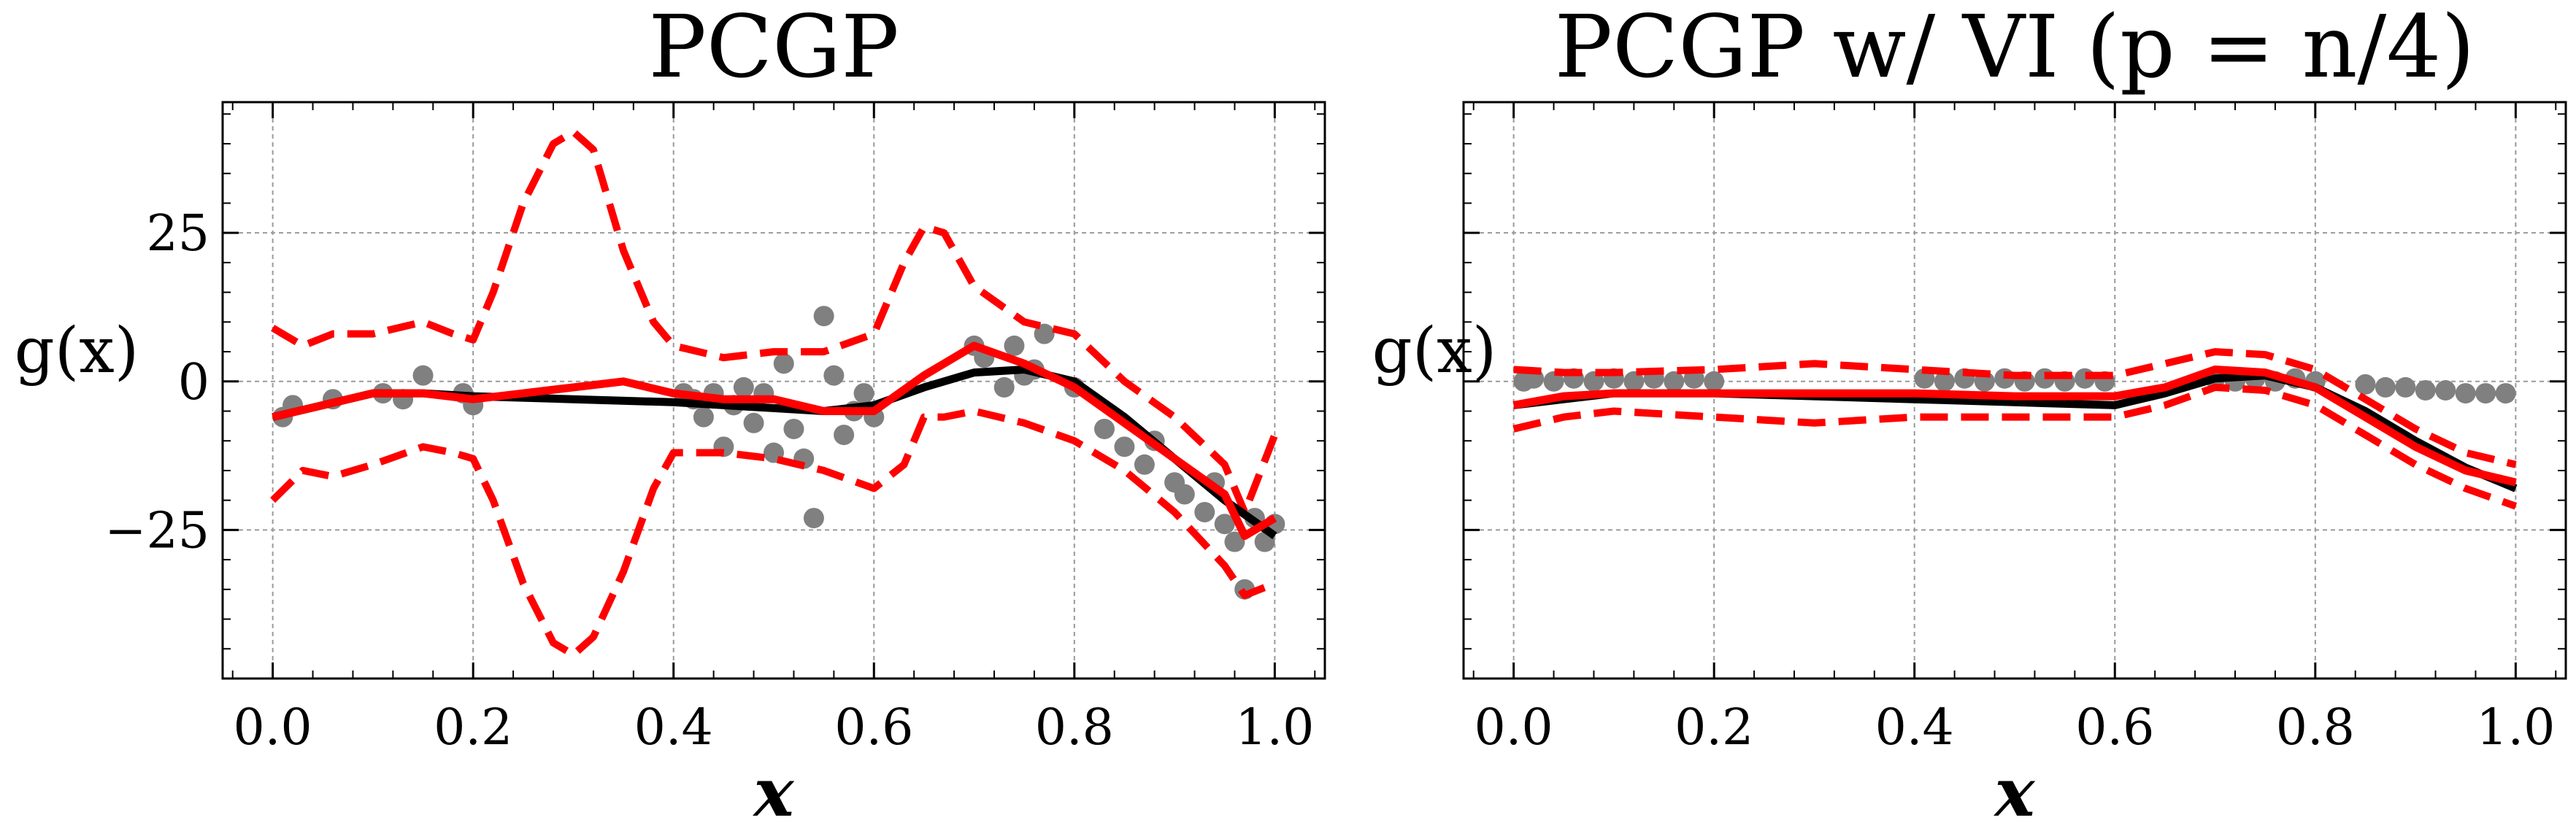 The width and height of the screenshot is (2576, 831). I want to click on x-axis-label-right: x, so click(2014, 792).